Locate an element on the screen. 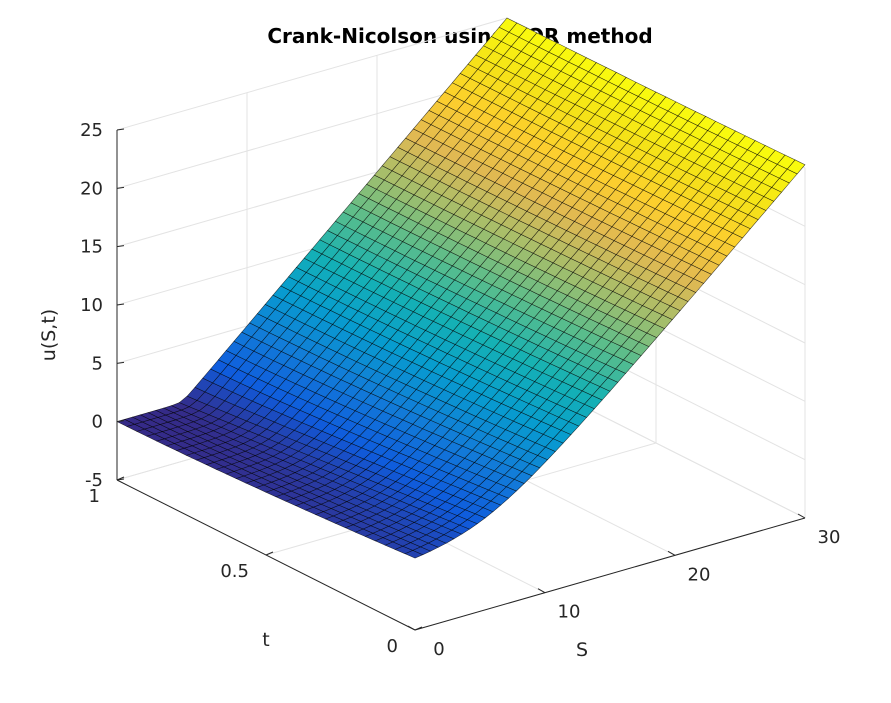 Image resolution: width=891 pixels, height=703 pixels. x-axis-line is located at coordinates (610, 574).